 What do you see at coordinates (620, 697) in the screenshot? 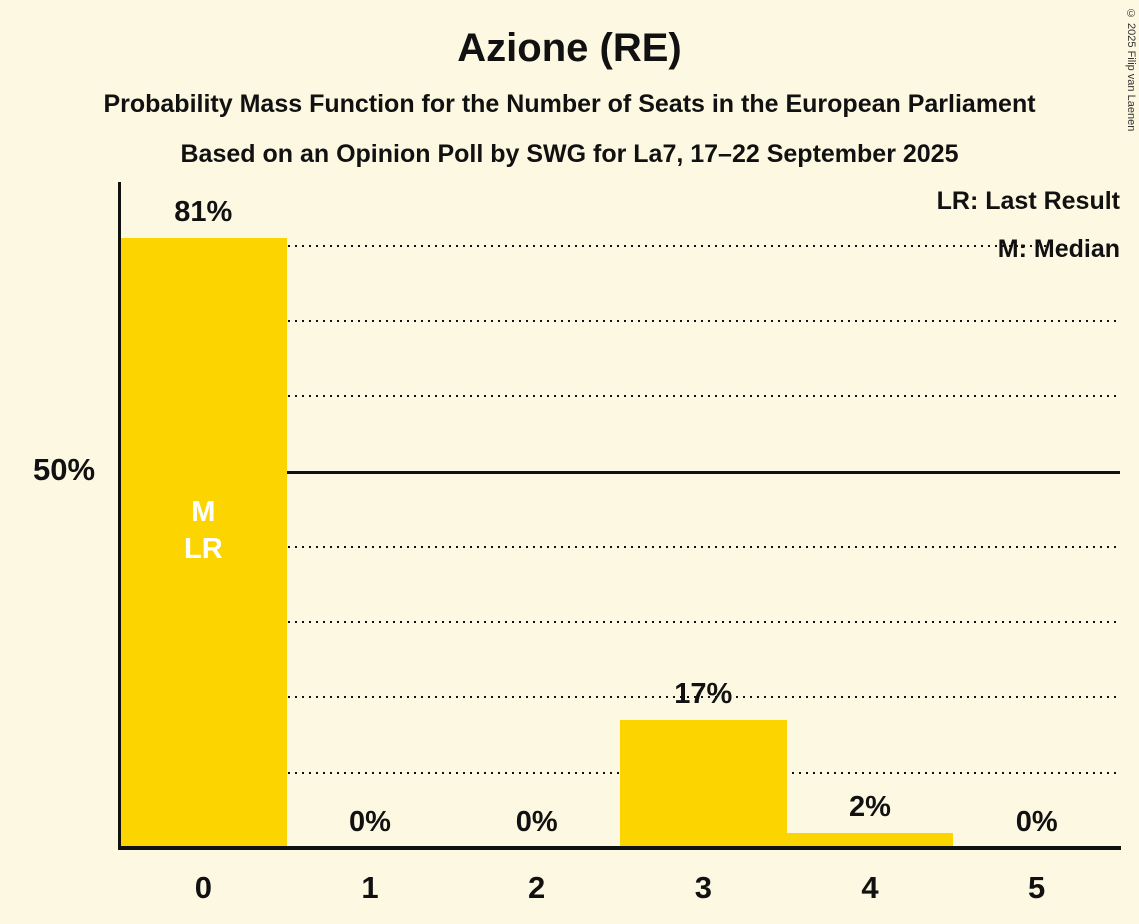
I see `gridline-20pct` at bounding box center [620, 697].